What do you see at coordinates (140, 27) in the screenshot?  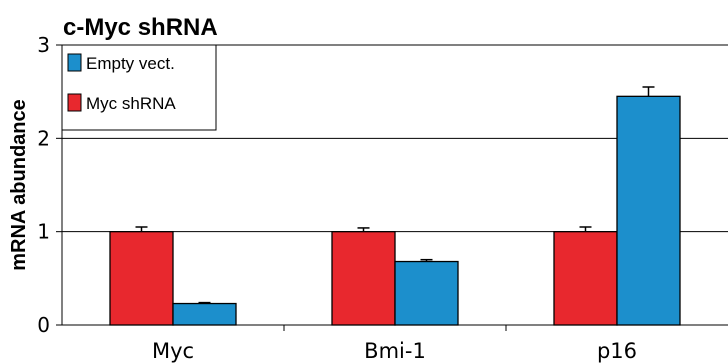 I see `chart-title: c-Myc shRNA` at bounding box center [140, 27].